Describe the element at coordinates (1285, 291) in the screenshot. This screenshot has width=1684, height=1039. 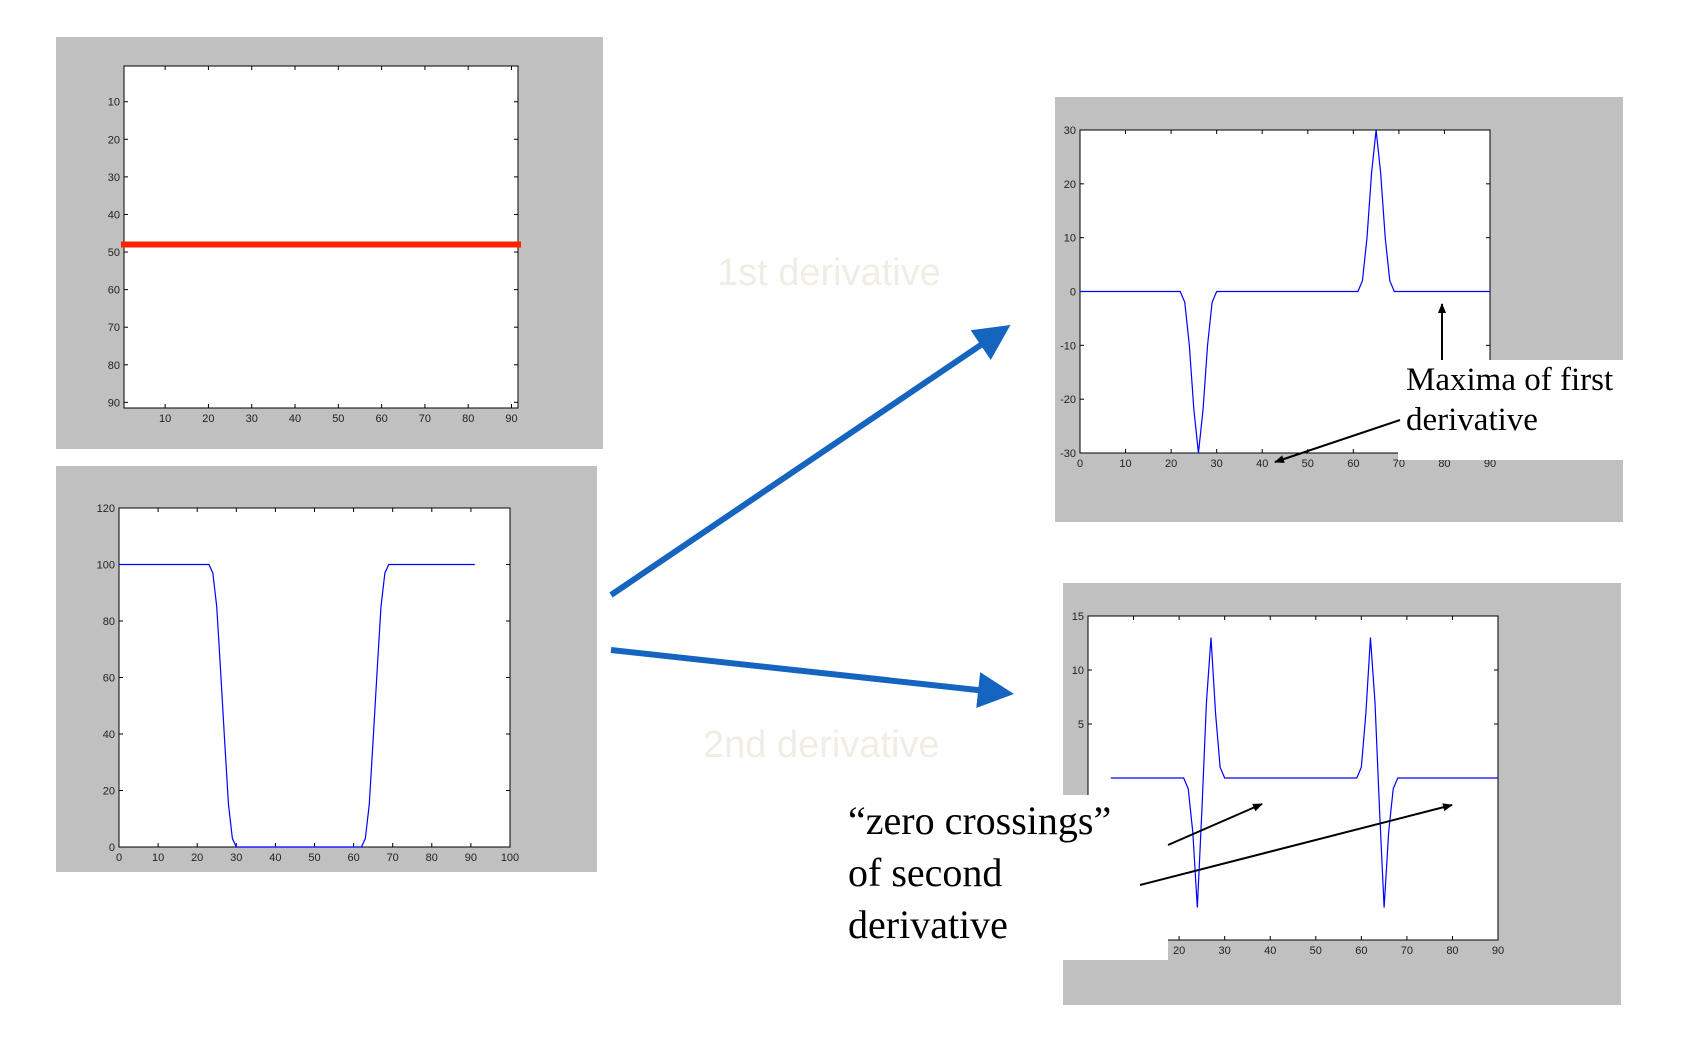
I see `first_derivative-curve` at that location.